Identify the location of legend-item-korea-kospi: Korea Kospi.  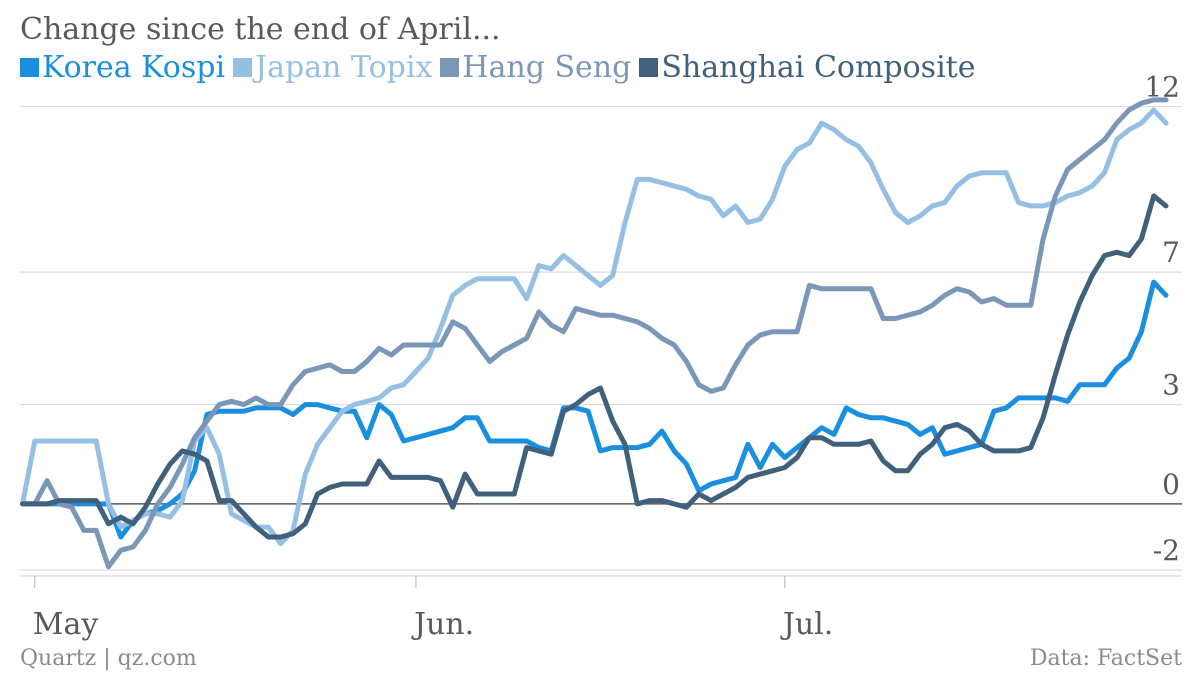
(122, 67).